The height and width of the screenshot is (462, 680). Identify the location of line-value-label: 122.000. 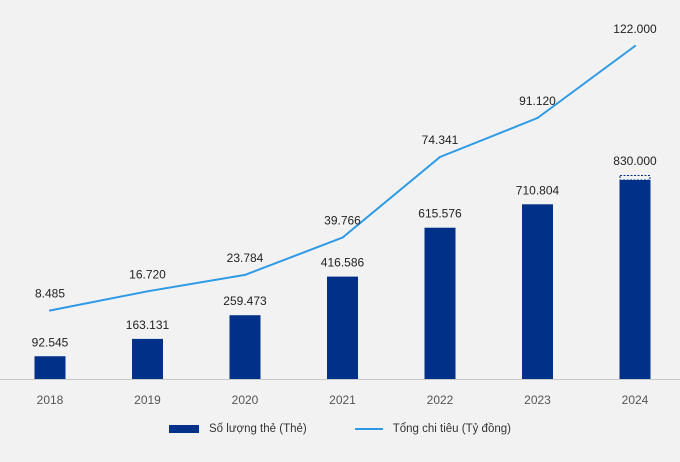
(635, 29).